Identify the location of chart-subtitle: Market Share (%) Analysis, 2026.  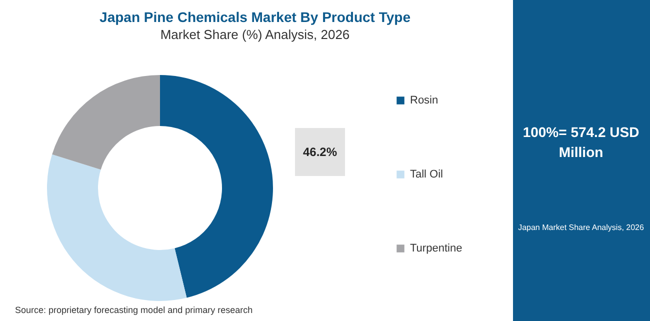
(255, 34).